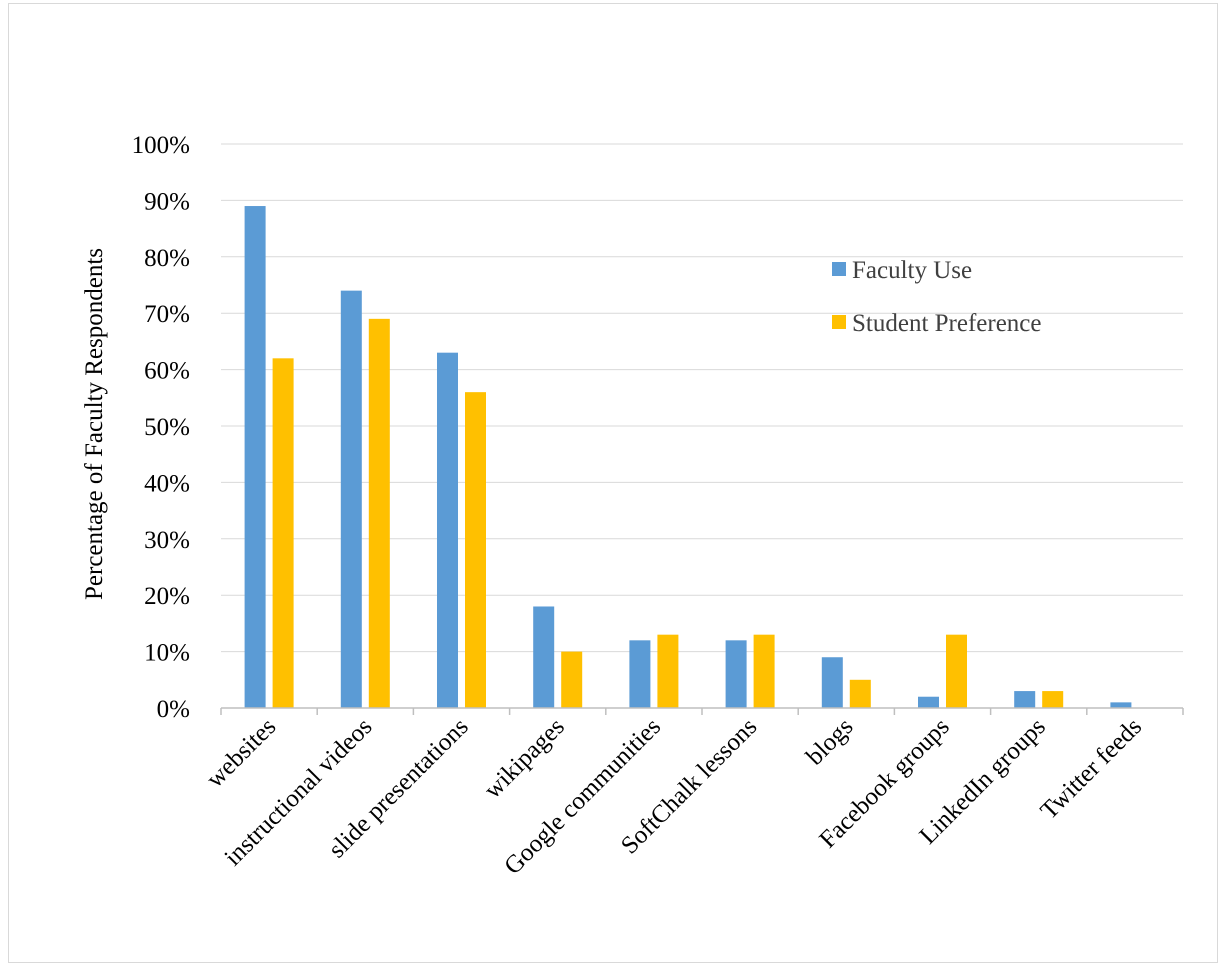 The height and width of the screenshot is (965, 1220). What do you see at coordinates (524, 758) in the screenshot?
I see `x-tick-label: wikipages` at bounding box center [524, 758].